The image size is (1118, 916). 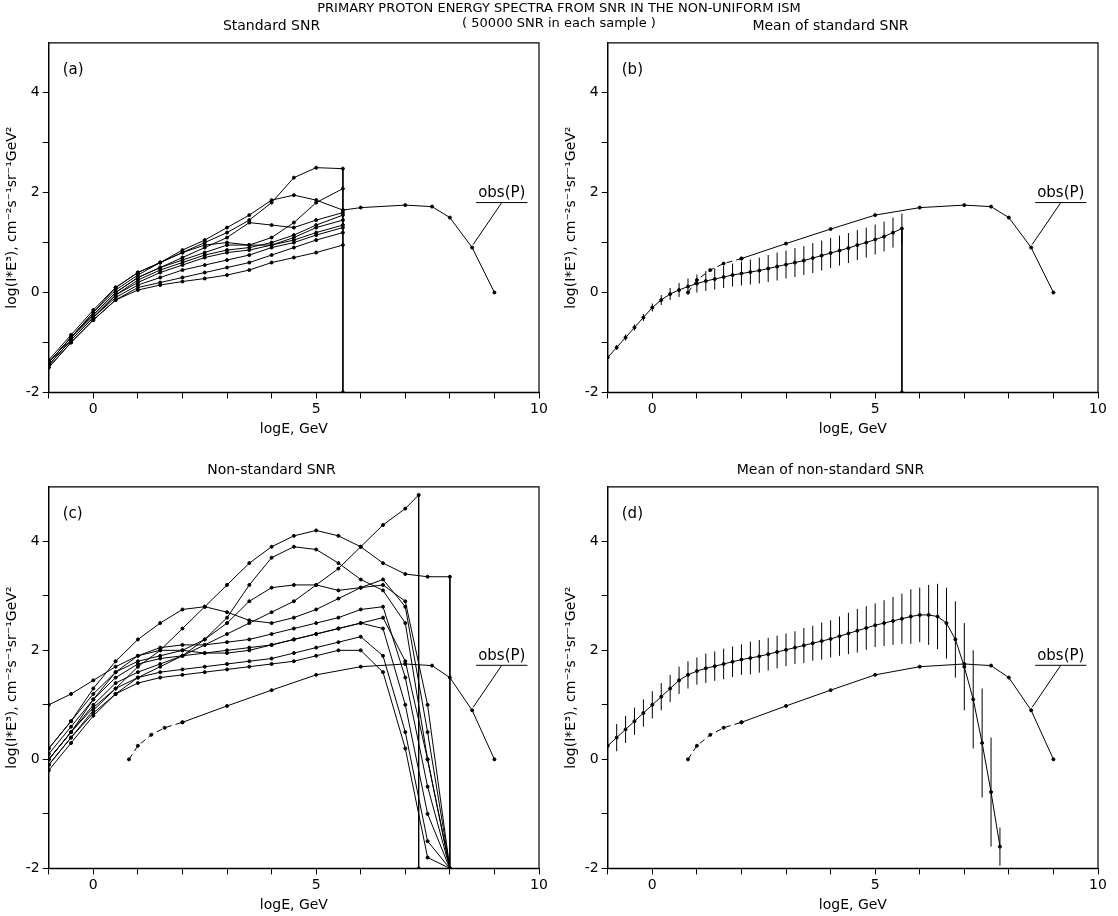 What do you see at coordinates (632, 513) in the screenshot?
I see `annotation: (d)` at bounding box center [632, 513].